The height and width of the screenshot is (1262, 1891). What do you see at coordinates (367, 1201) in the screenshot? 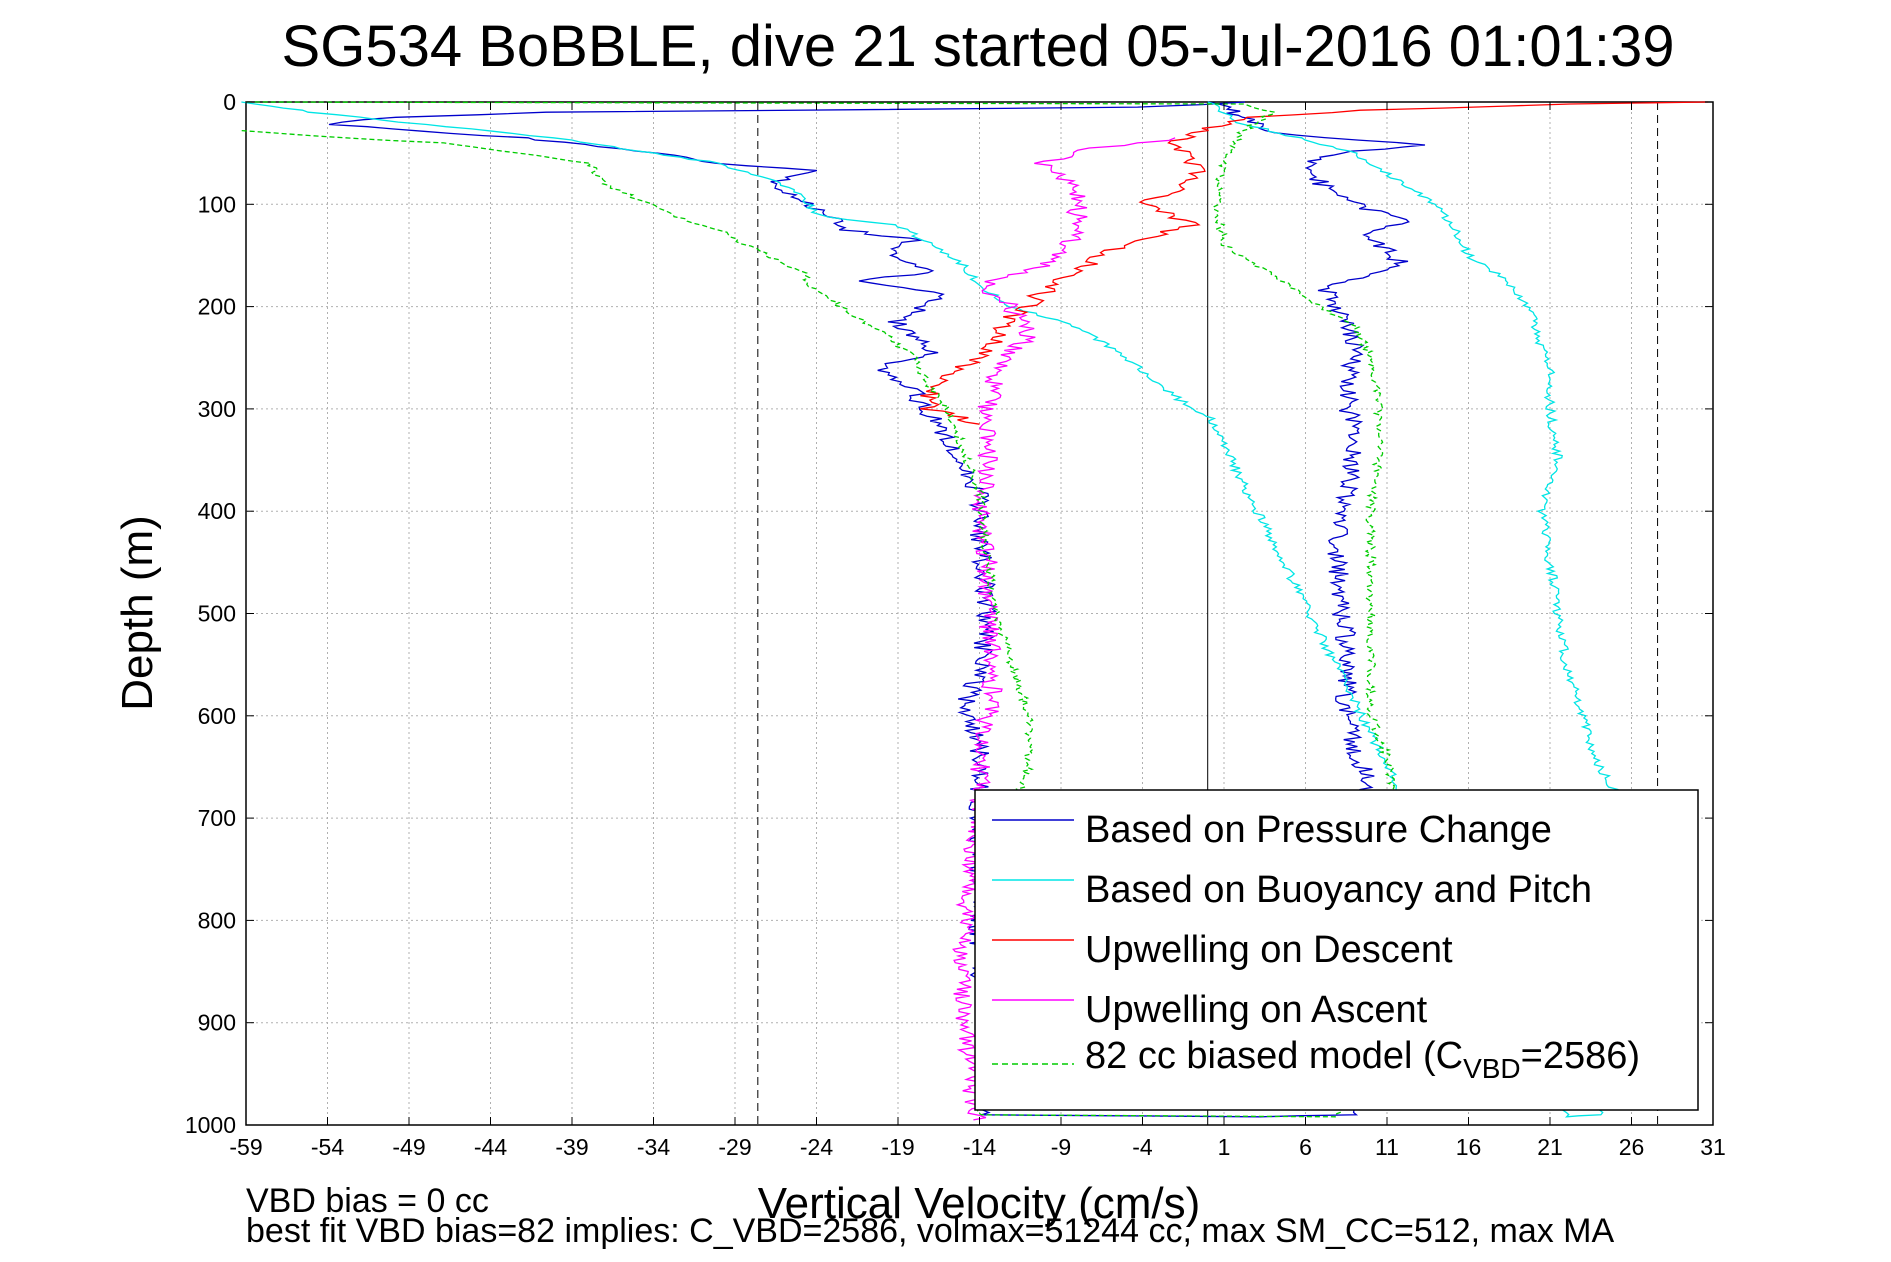
I see `footer-vbd-bias: VBD bias = 0 cc` at bounding box center [367, 1201].